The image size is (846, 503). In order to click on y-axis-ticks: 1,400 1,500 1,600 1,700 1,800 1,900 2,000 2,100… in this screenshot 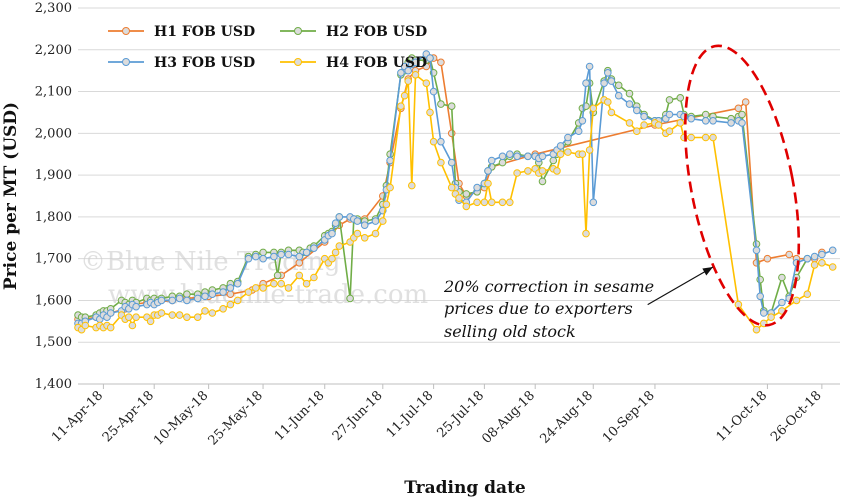, I will do `click(53, 196)`.